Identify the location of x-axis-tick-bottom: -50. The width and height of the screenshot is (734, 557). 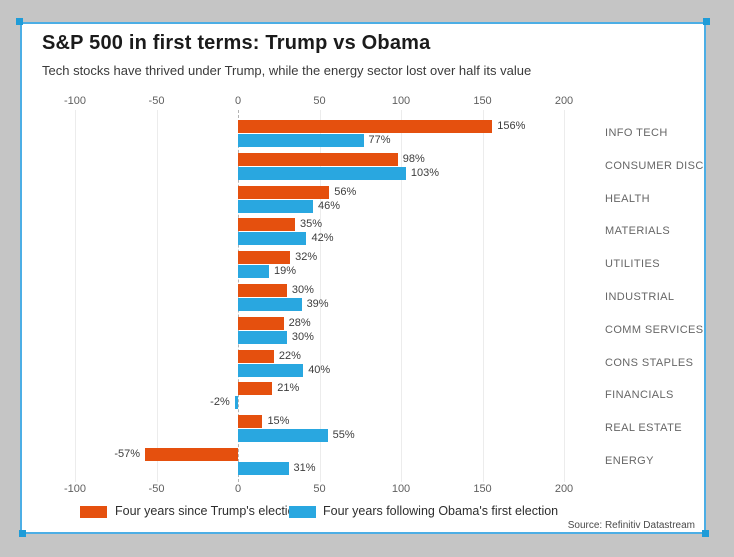
(156, 489).